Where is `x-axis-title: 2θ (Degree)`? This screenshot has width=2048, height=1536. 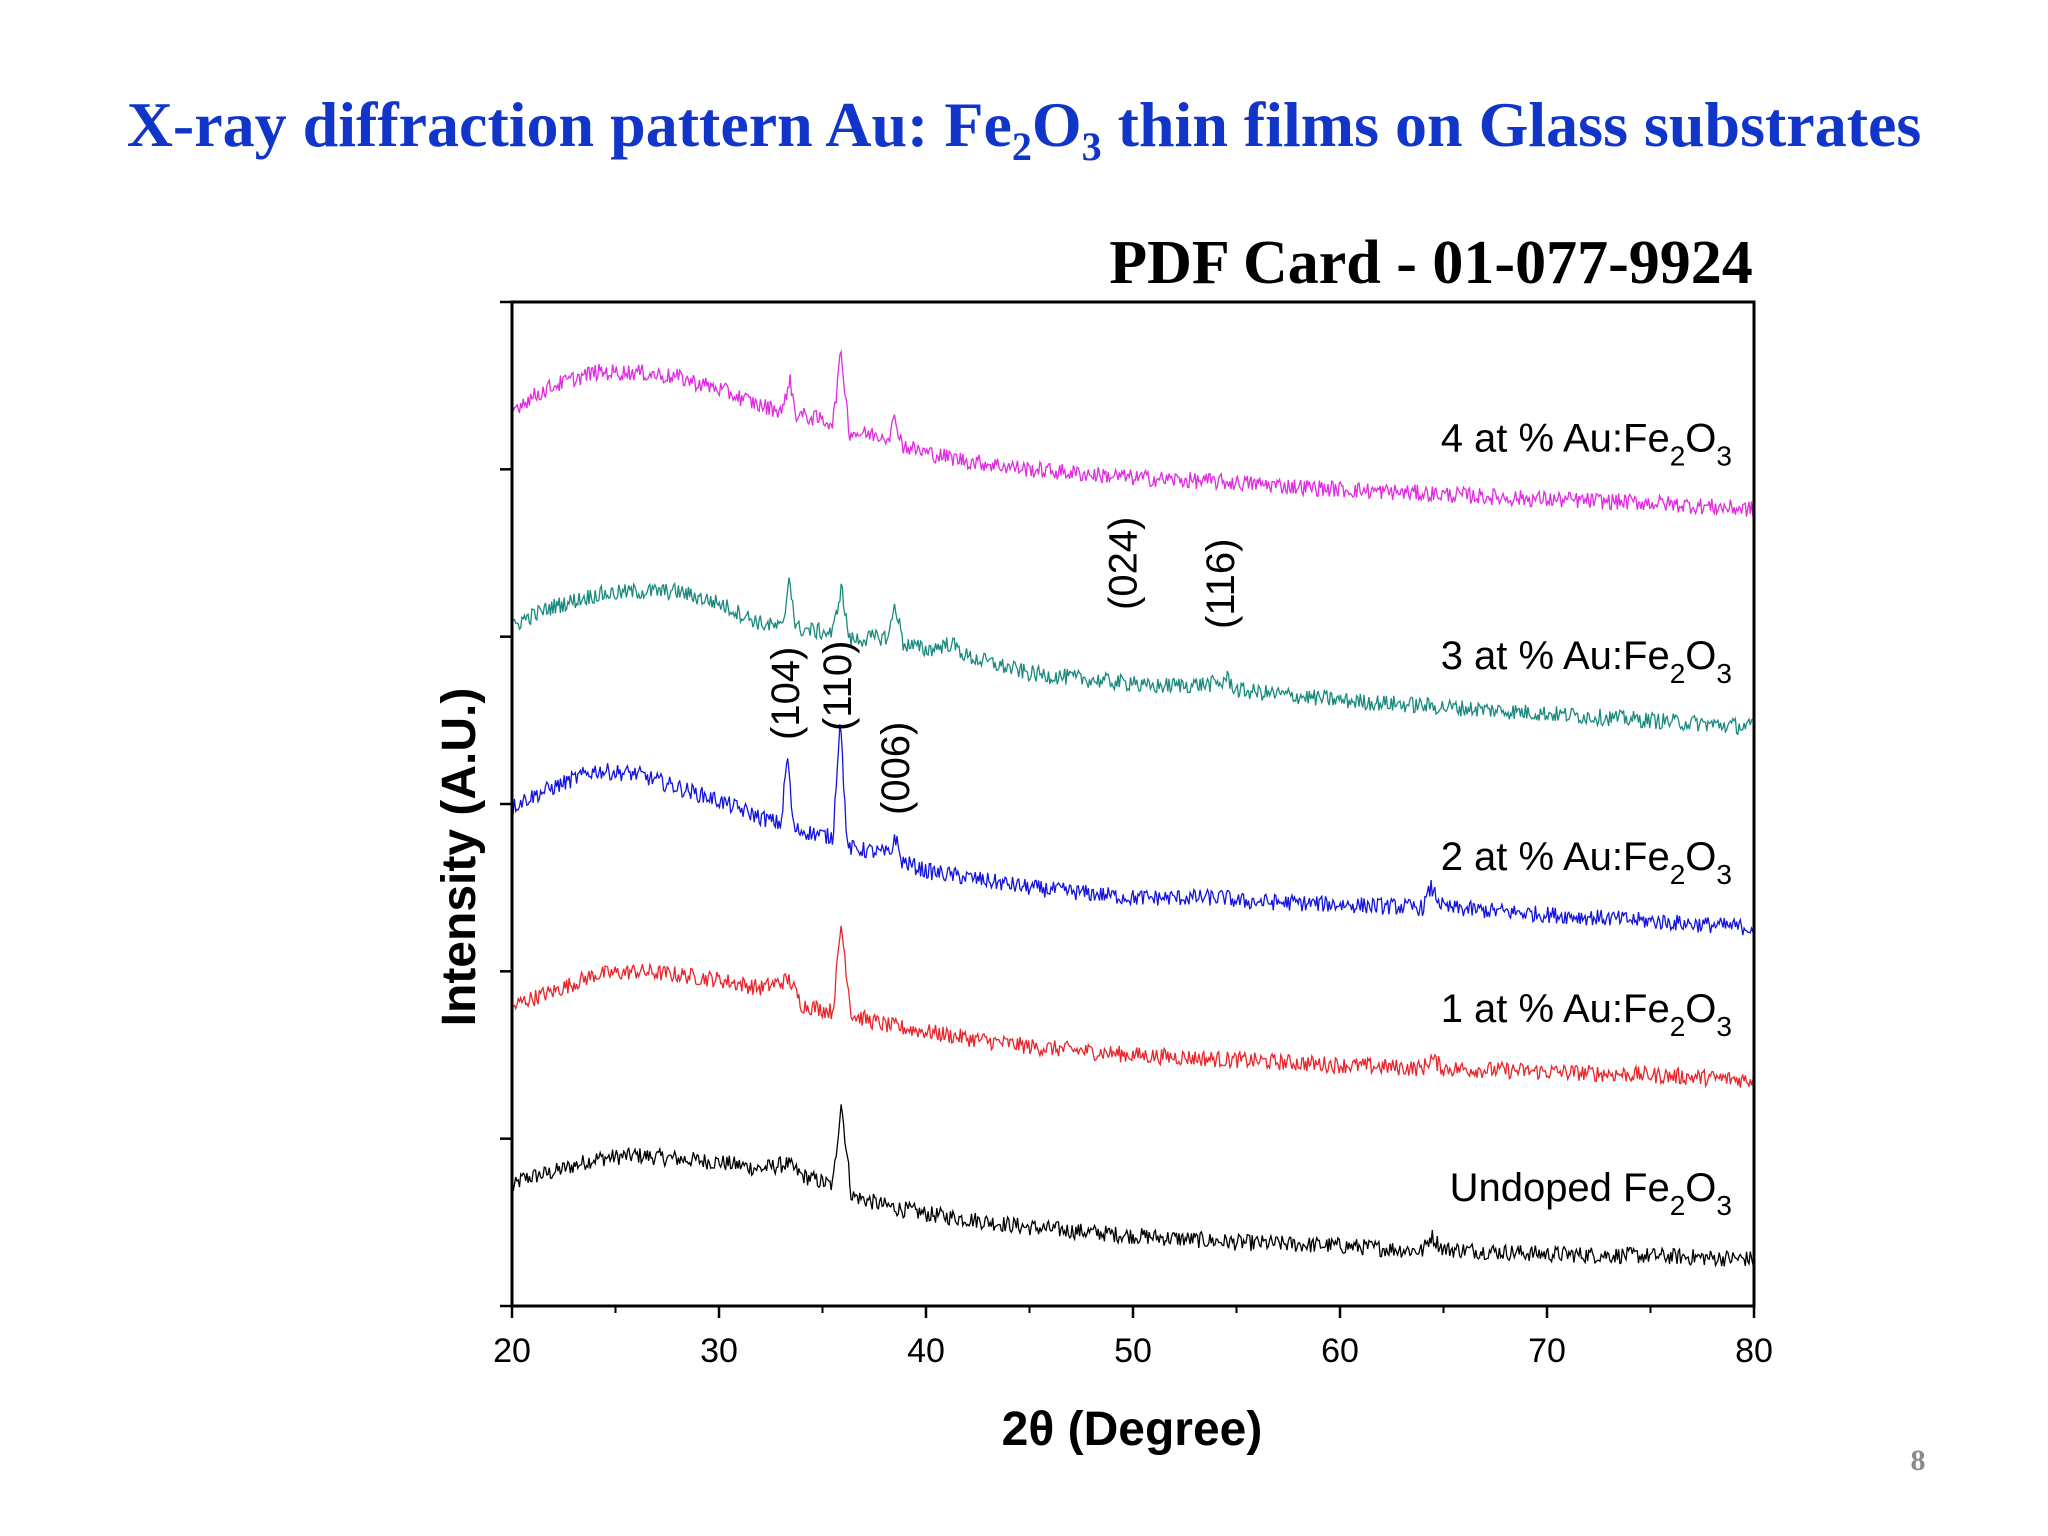
x-axis-title: 2θ (Degree) is located at coordinates (1132, 1429).